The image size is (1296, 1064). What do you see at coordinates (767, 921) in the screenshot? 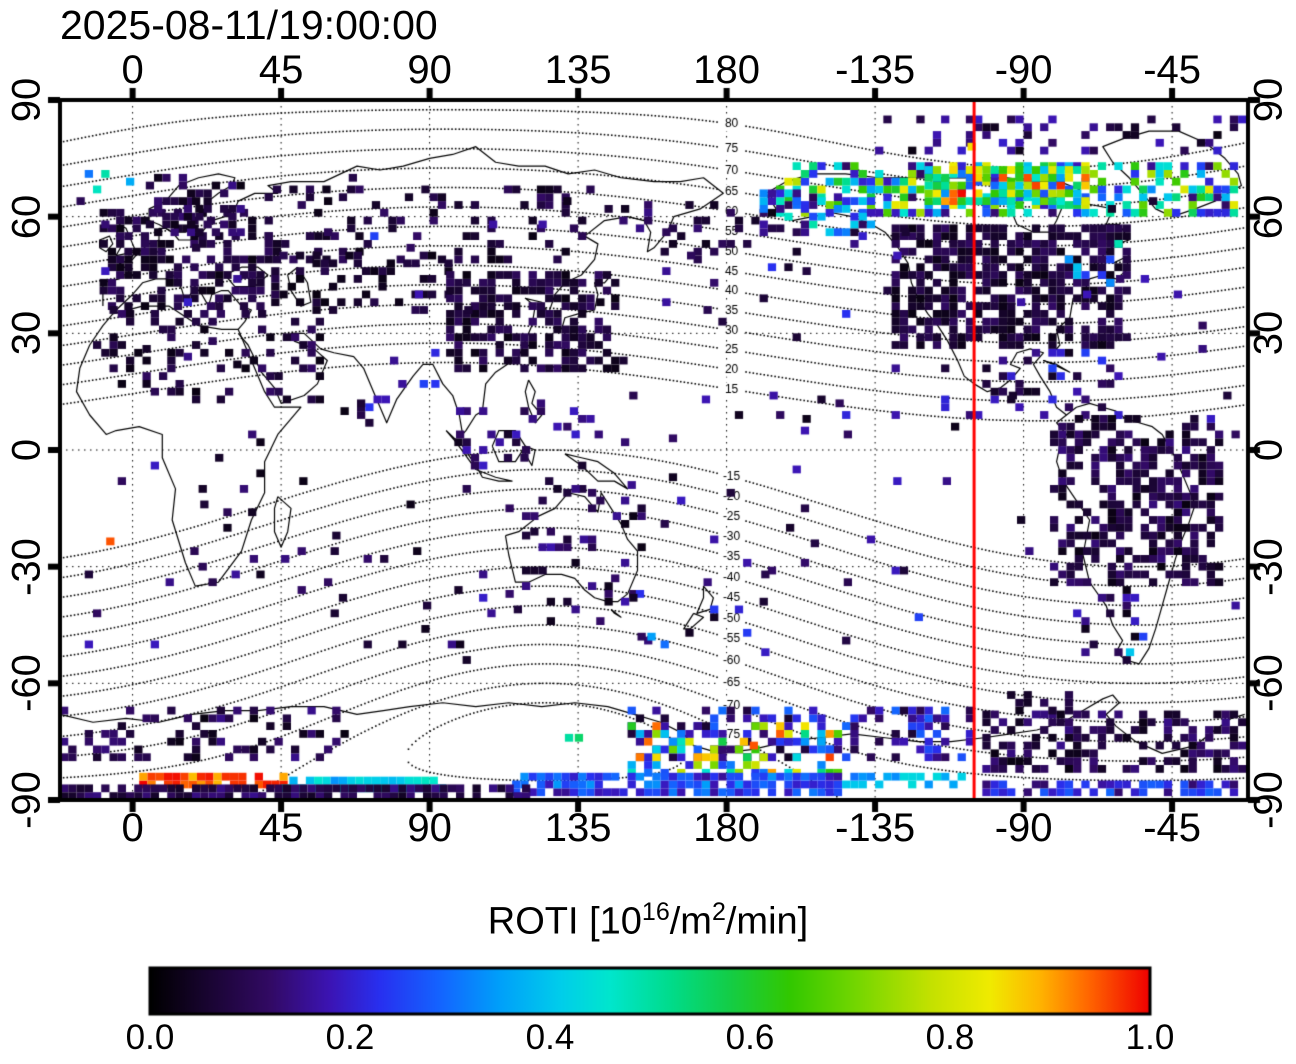
I see `colorbar-title-post: /min]` at bounding box center [767, 921].